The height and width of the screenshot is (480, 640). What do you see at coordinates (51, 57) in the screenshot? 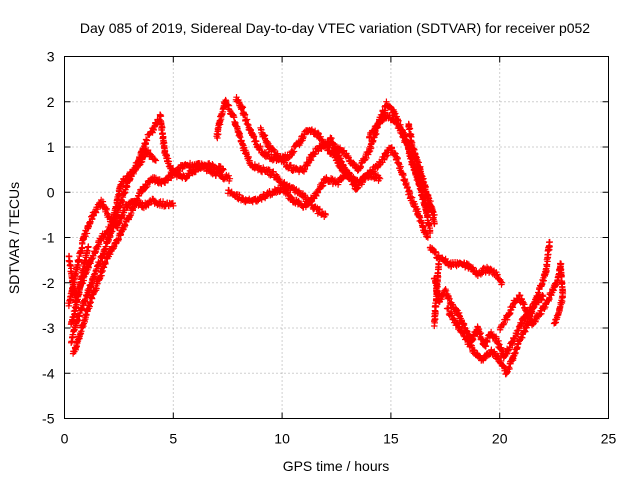
I see `y-tick-label: 3` at bounding box center [51, 57].